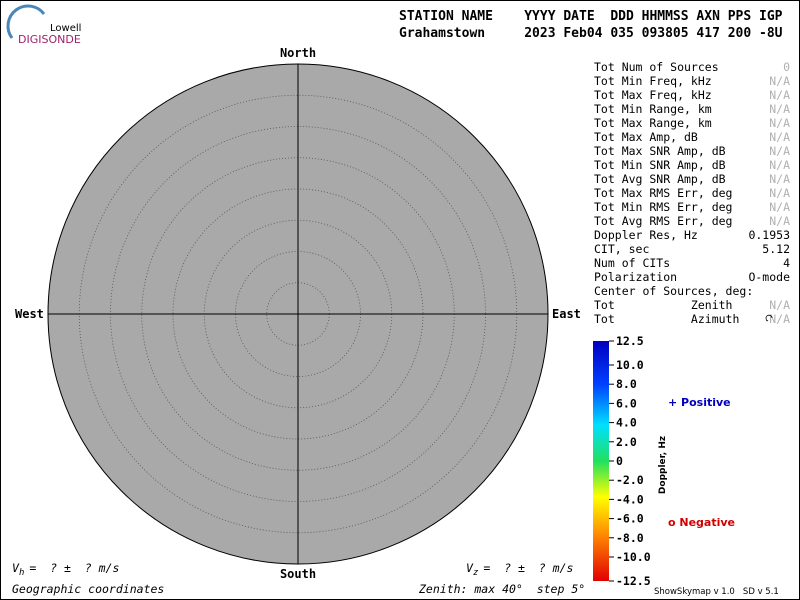  Describe the element at coordinates (626, 442) in the screenshot. I see `colorbar-tick-label: 2.0` at that location.